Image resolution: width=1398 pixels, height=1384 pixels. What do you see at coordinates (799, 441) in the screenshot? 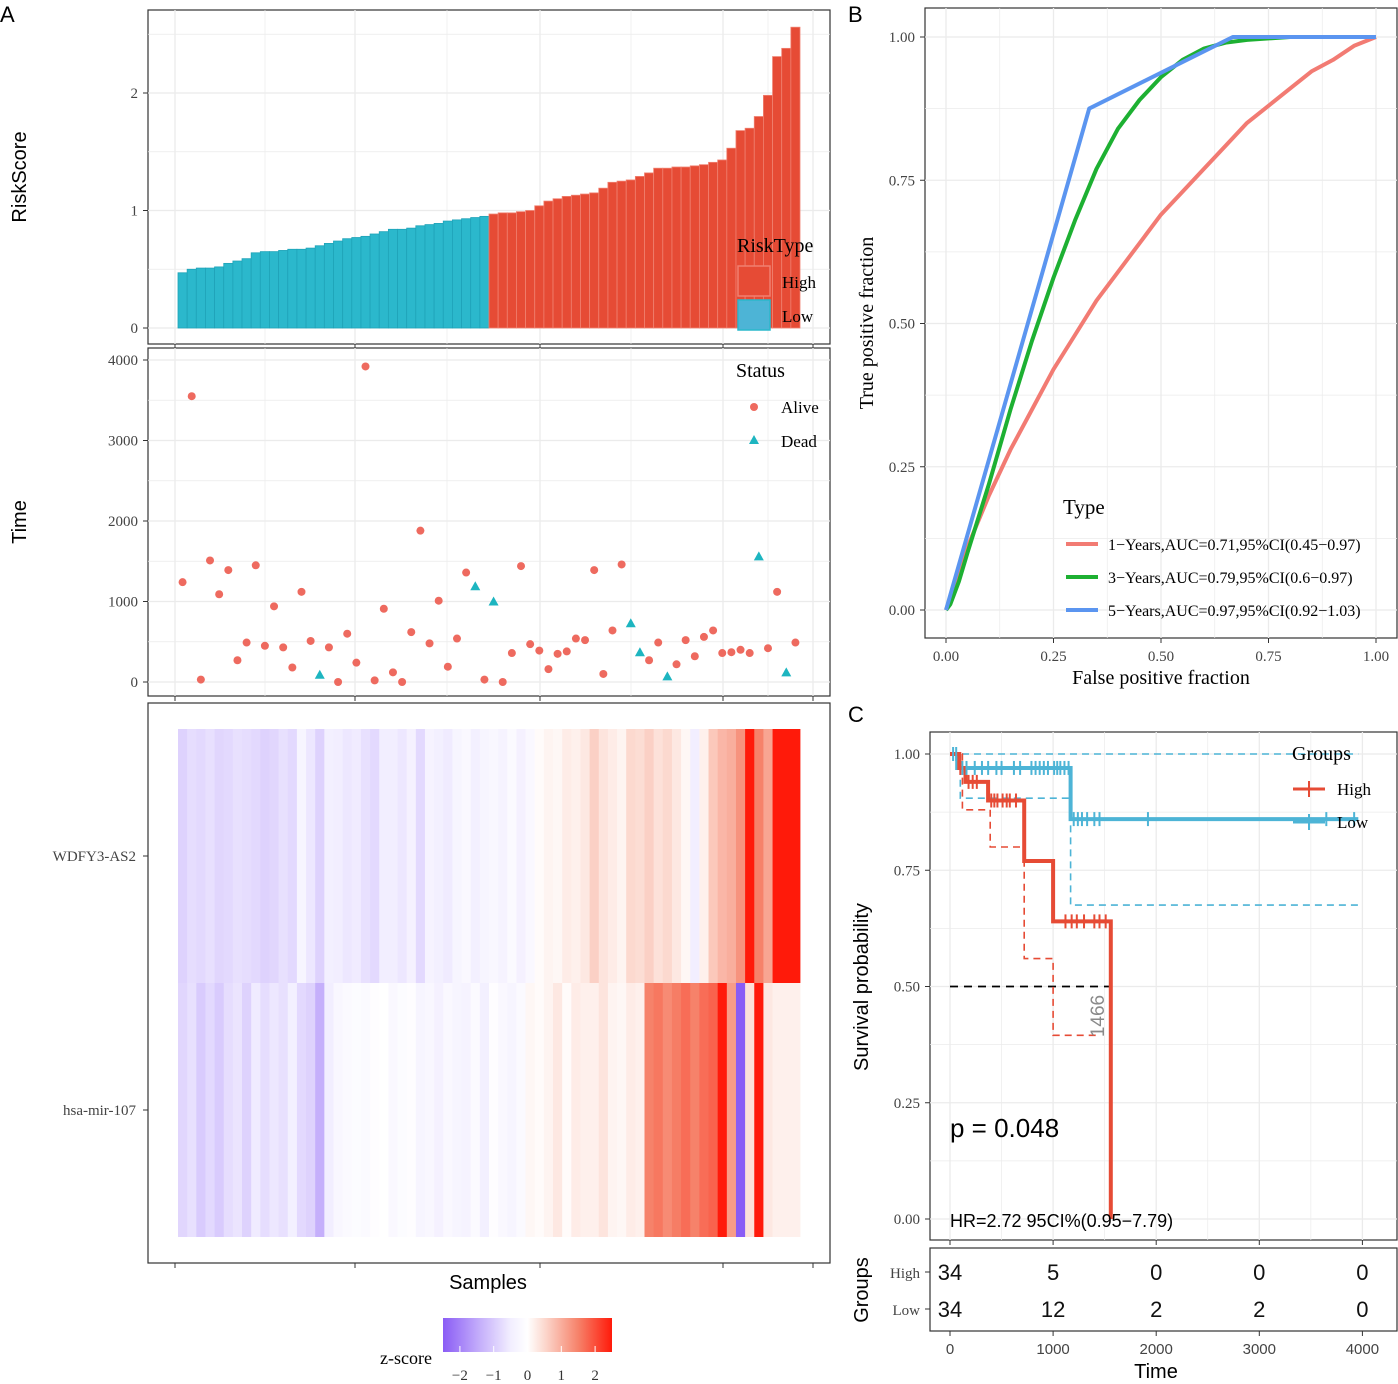
I see `status-legend-dead: Dead` at bounding box center [799, 441].